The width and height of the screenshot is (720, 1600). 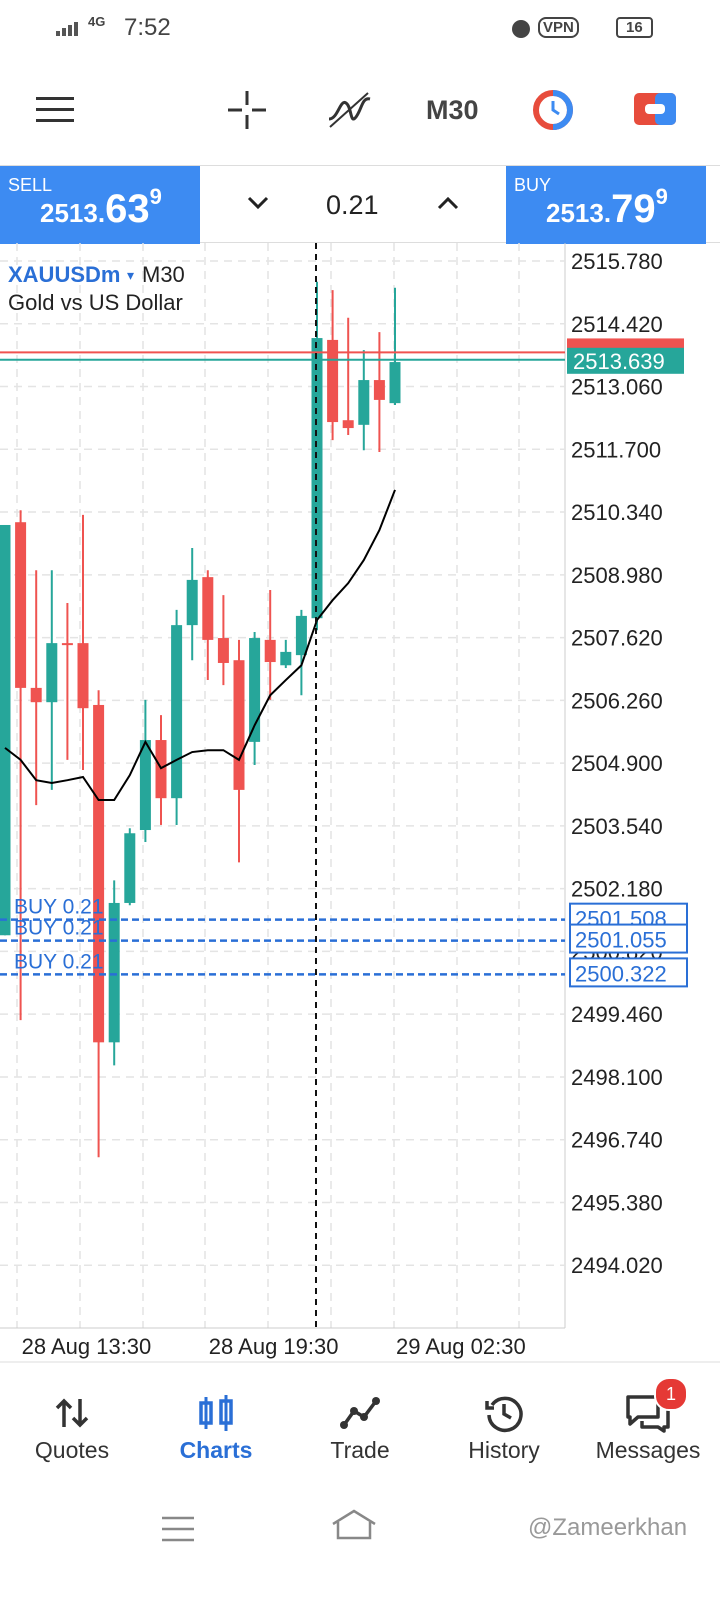 What do you see at coordinates (616, 449) in the screenshot?
I see `y-tick-label: 2511.700` at bounding box center [616, 449].